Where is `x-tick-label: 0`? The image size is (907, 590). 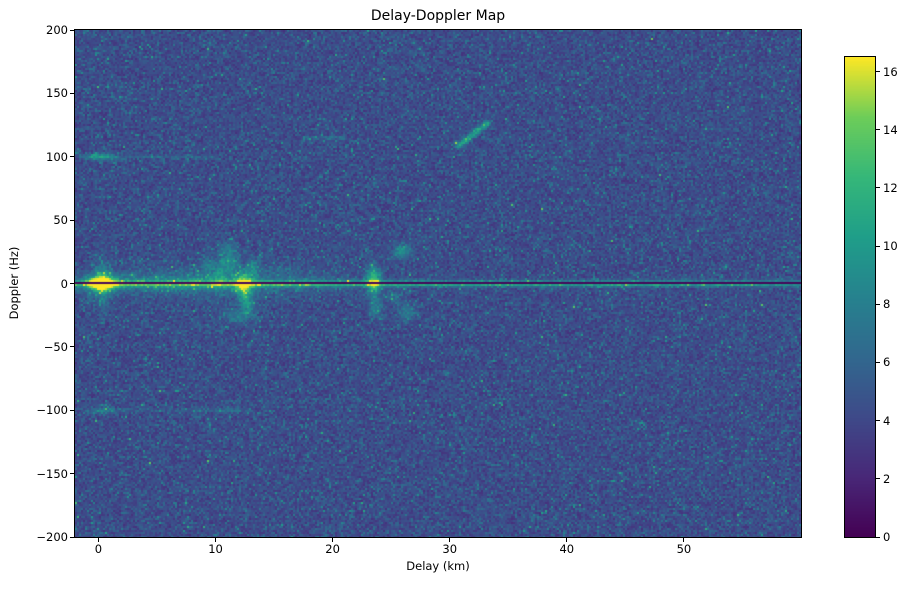
x-tick-label: 0 is located at coordinates (98, 549).